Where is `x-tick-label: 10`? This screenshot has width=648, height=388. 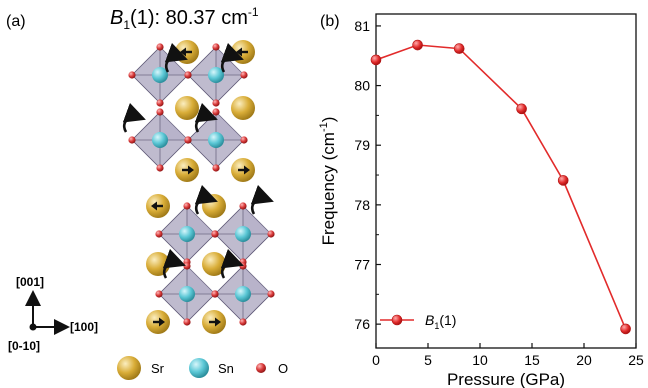 x-tick-label: 10 is located at coordinates (480, 360).